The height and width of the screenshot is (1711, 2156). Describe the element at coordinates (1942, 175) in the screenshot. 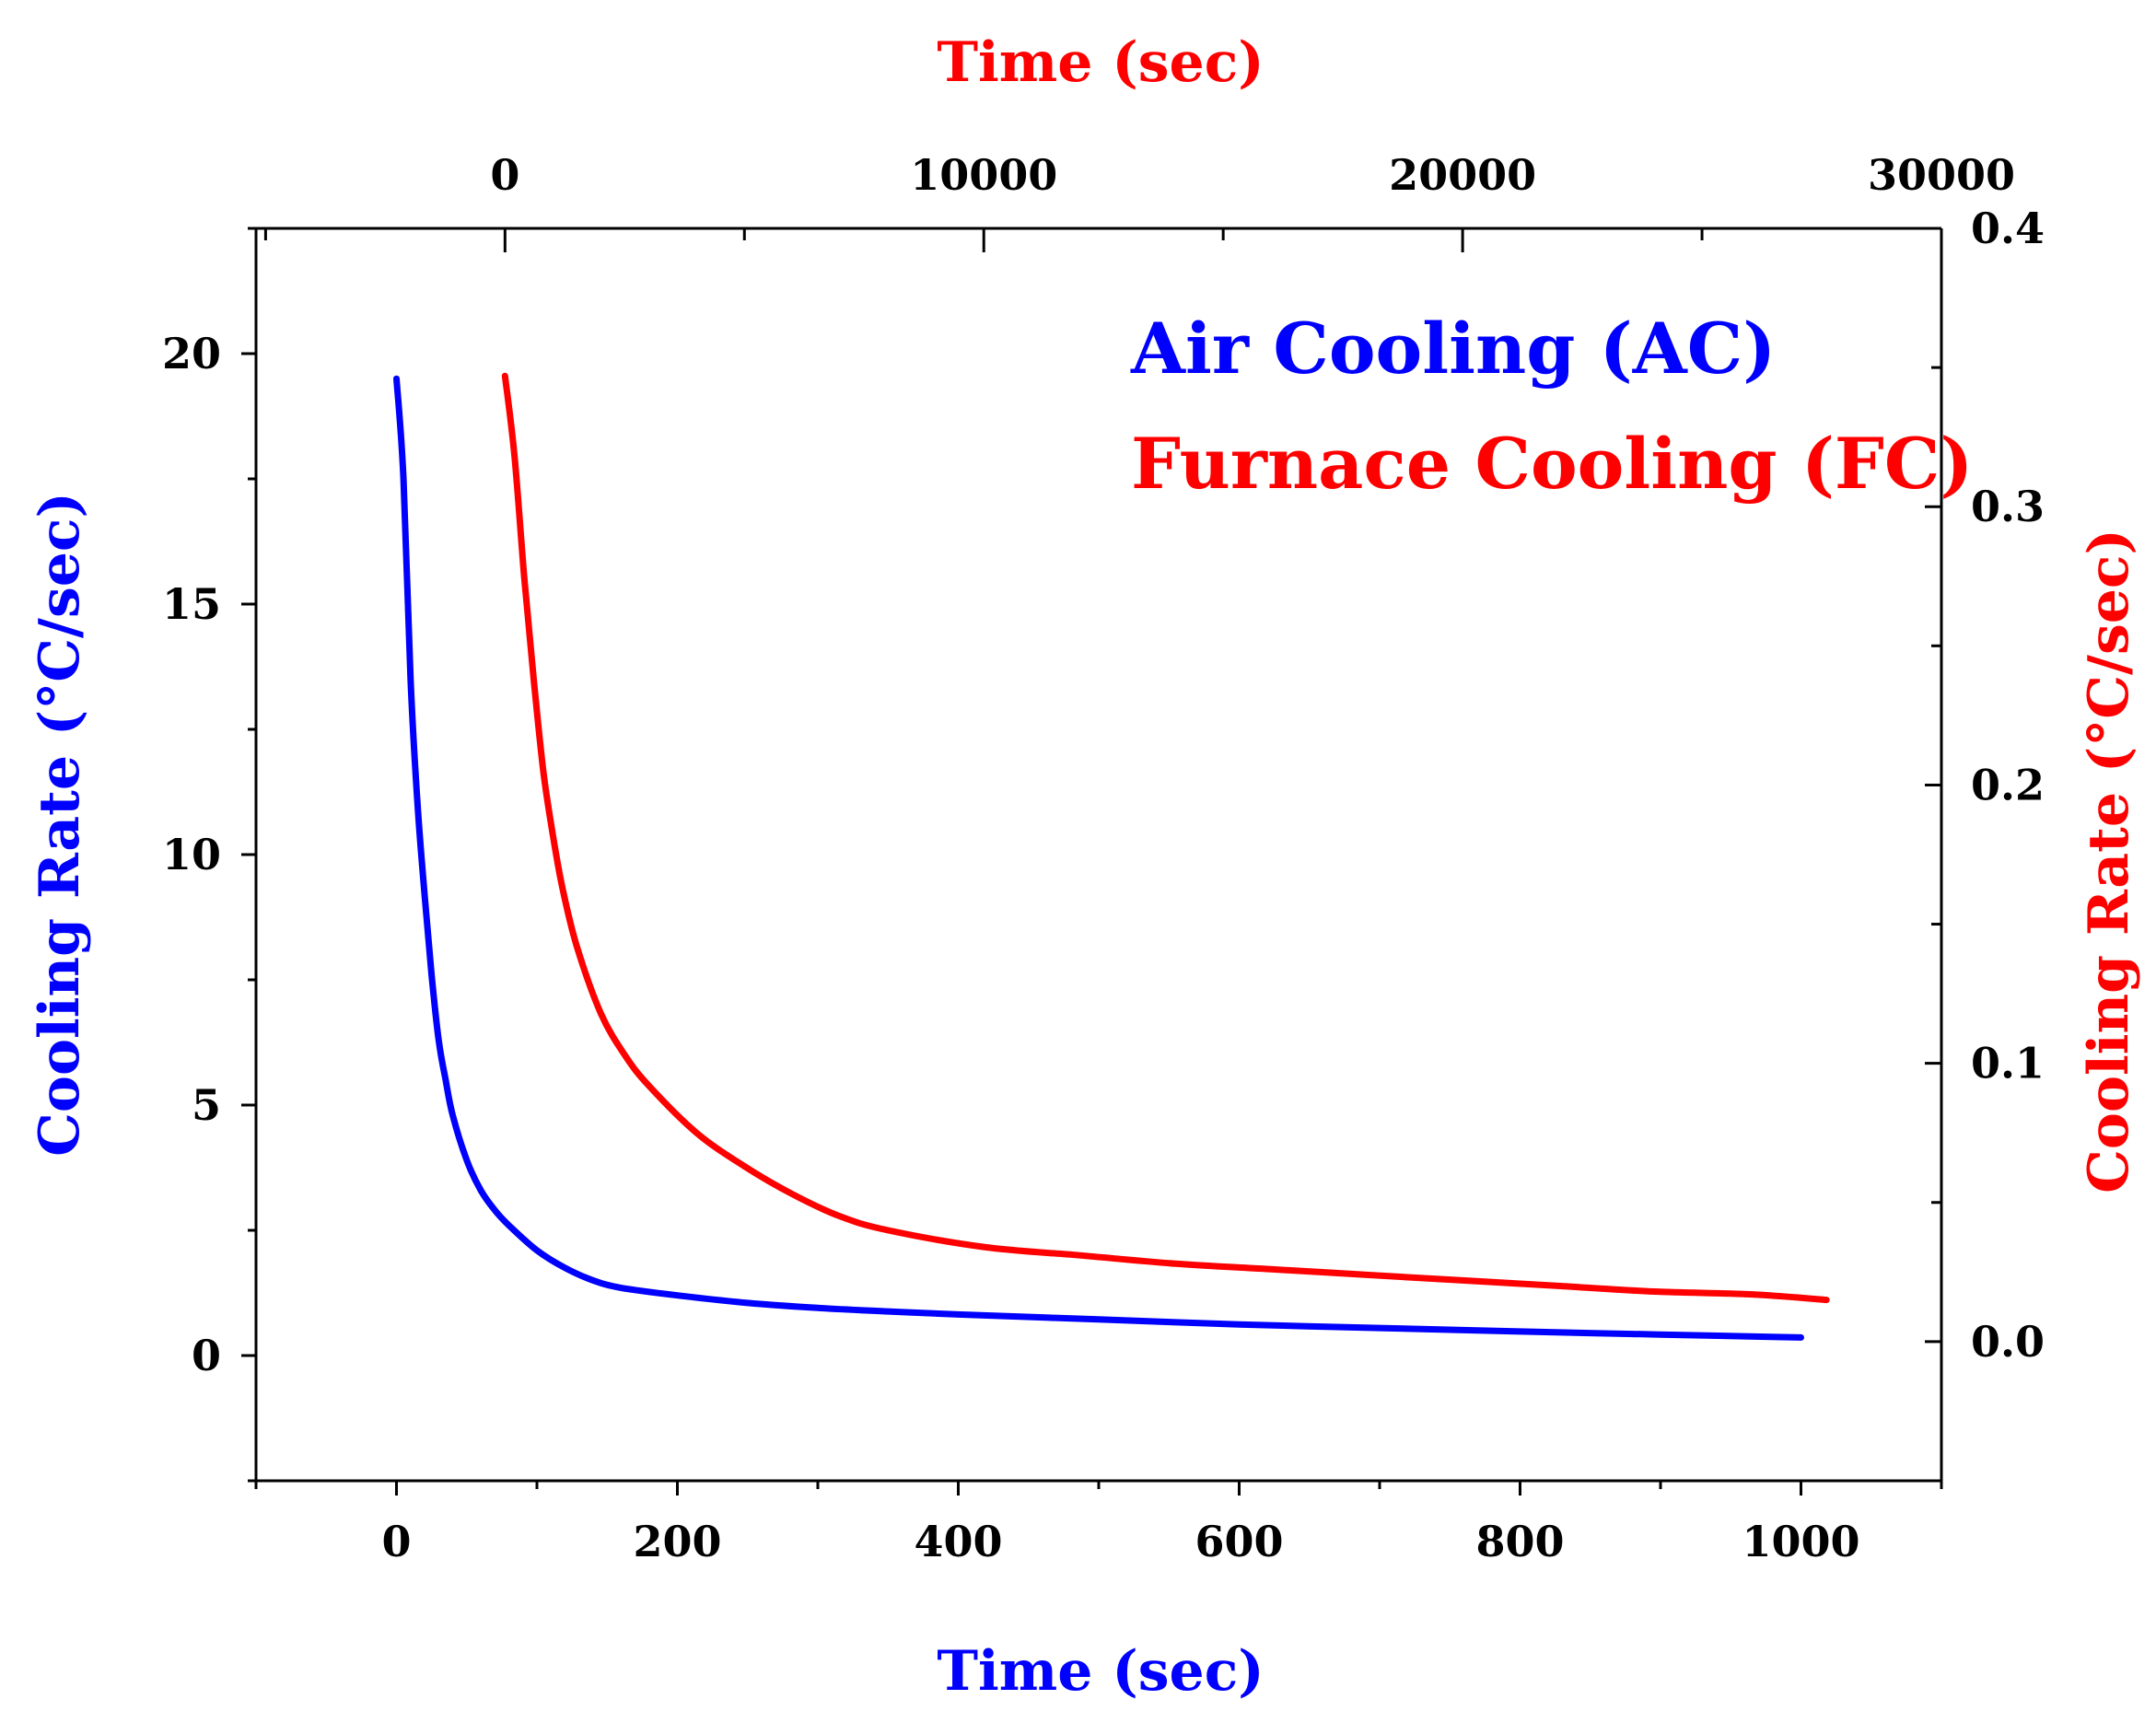

I see `top-tick-label: 30000` at that location.